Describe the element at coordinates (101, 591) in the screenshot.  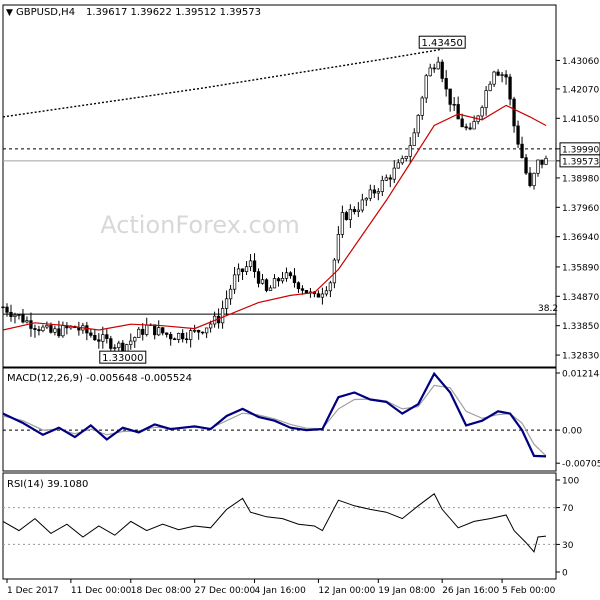
I see `x-tick-label: 11 Dec 00:00` at that location.